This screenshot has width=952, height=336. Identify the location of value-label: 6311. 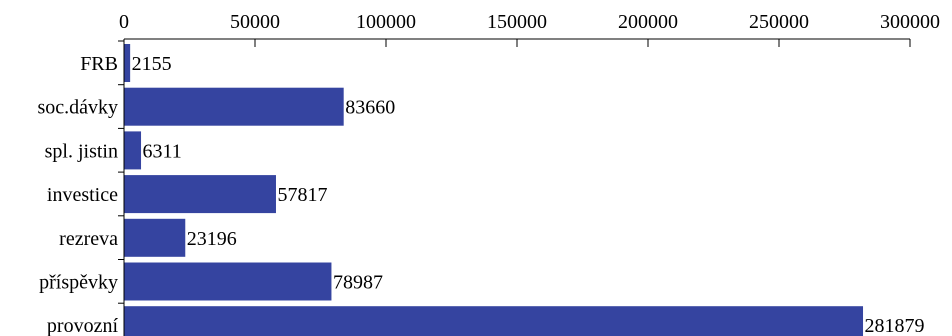
(162, 151).